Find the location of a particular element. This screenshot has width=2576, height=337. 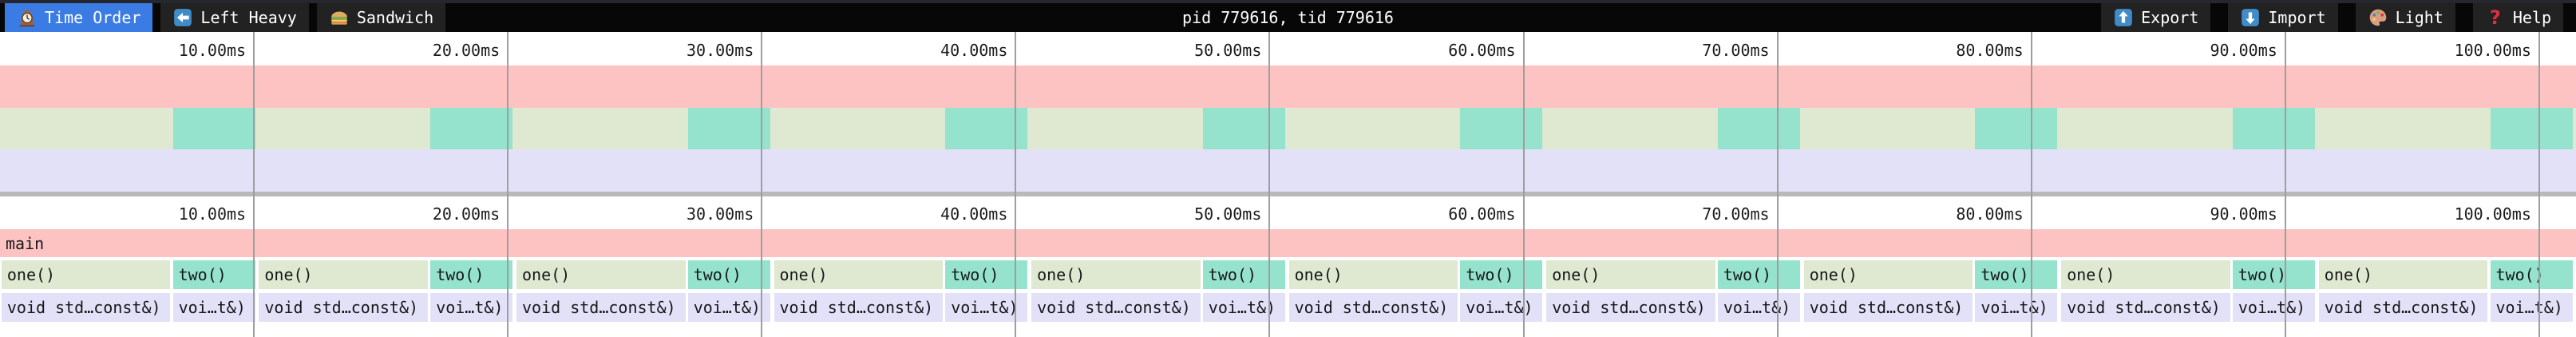

flame-row-root: main is located at coordinates (1288, 243).